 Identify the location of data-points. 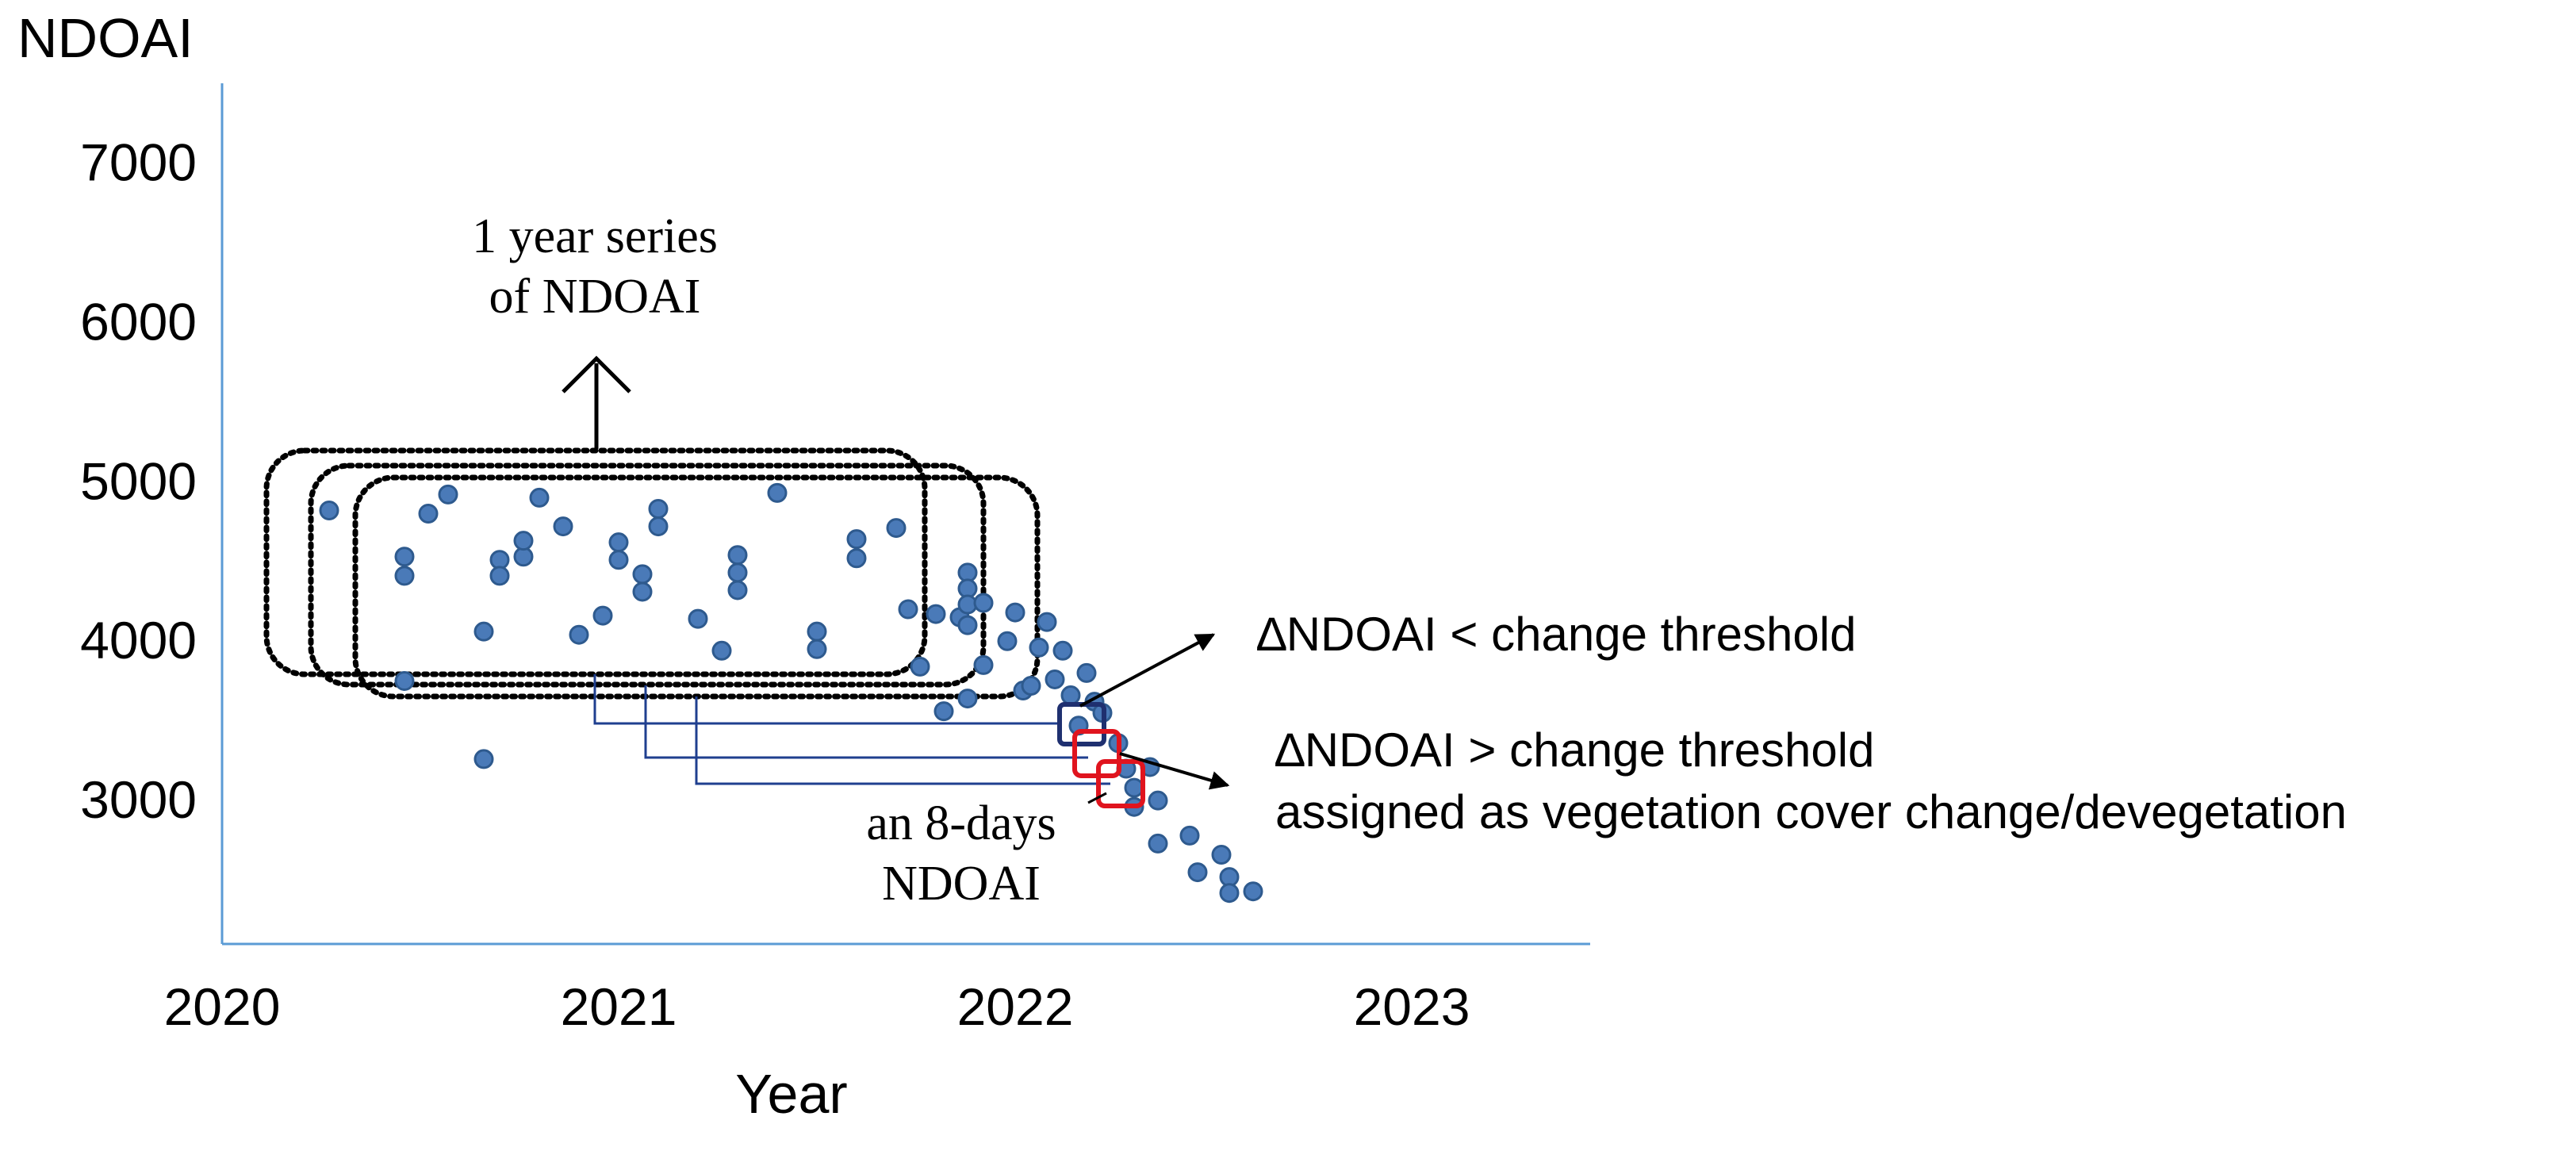
(791, 693).